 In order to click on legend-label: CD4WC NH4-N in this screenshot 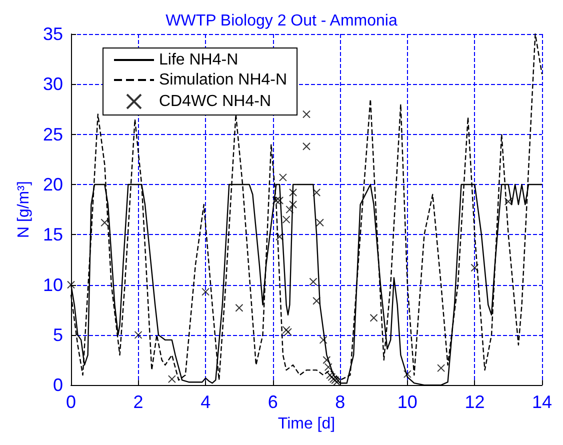, I will do `click(215, 101)`.